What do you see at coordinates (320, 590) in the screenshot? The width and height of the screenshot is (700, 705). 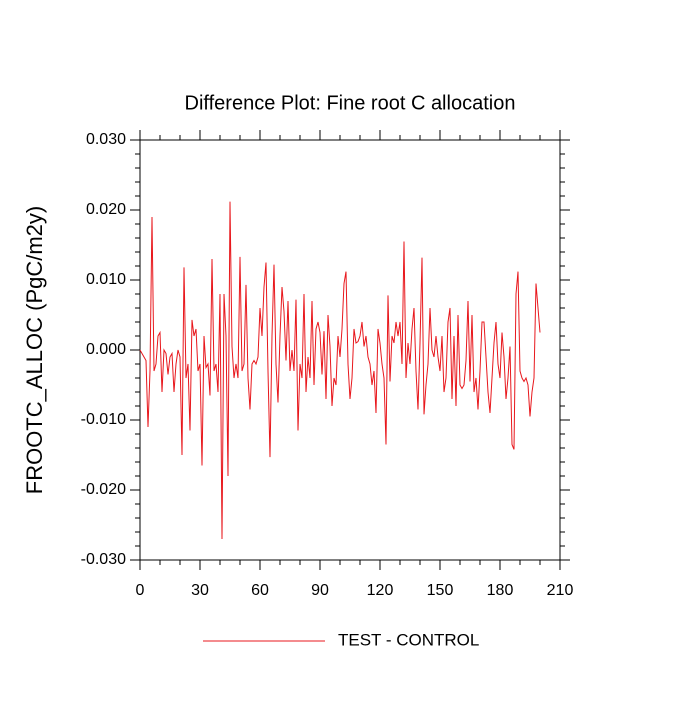 I see `x-tick-label: 90` at bounding box center [320, 590].